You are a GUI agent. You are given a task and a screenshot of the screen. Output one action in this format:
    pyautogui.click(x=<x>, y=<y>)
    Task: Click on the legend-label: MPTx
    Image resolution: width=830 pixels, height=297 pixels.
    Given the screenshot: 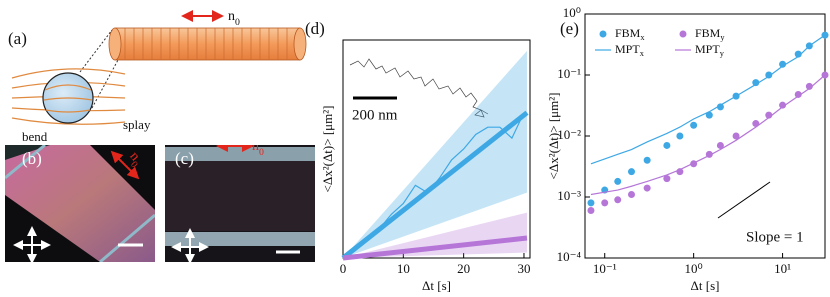 What is the action you would take?
    pyautogui.click(x=630, y=50)
    